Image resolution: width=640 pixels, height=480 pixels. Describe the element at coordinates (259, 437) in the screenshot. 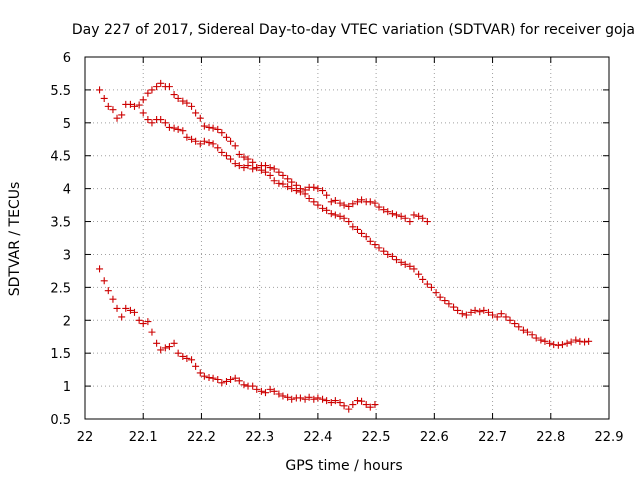

I see `x-tick-label: 22.3` at that location.